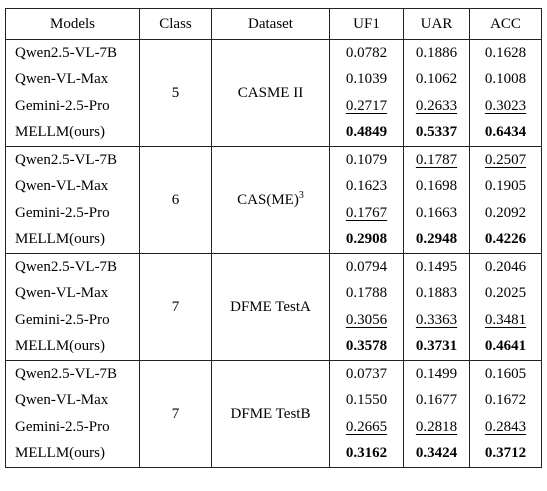 This screenshot has height=491, width=547. I want to click on uar-value: 0.1663, so click(436, 212).